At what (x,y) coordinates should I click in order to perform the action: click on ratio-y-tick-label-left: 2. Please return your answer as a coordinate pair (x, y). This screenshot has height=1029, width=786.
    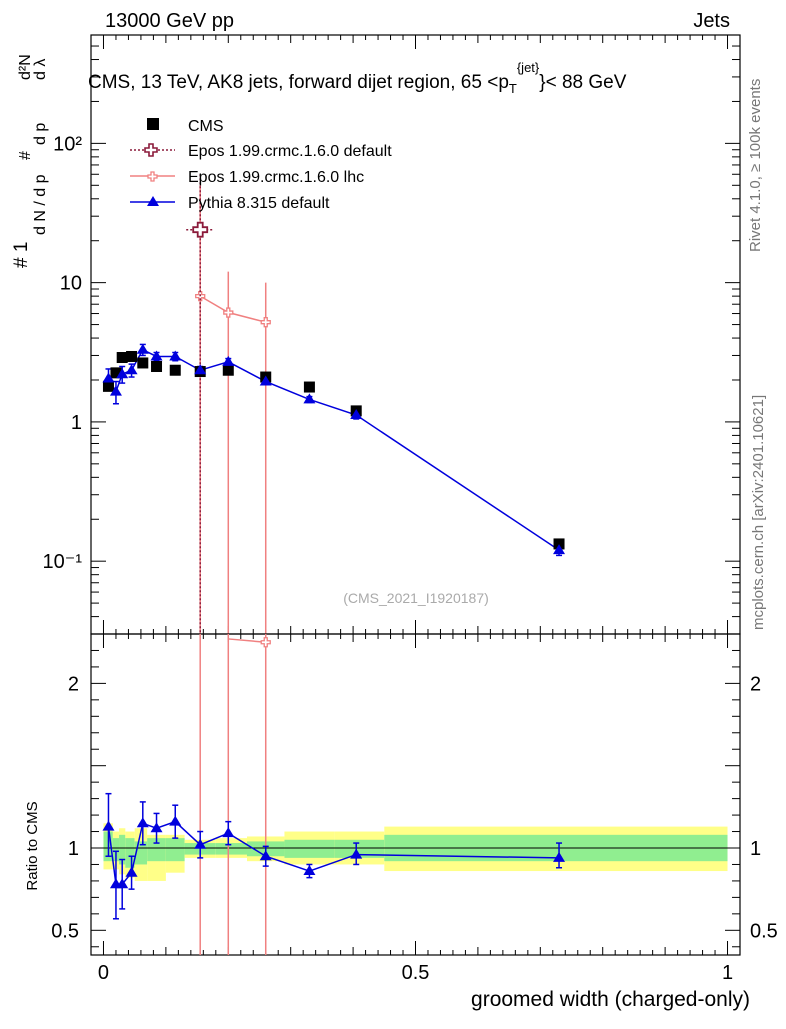
    Looking at the image, I should click on (73, 684).